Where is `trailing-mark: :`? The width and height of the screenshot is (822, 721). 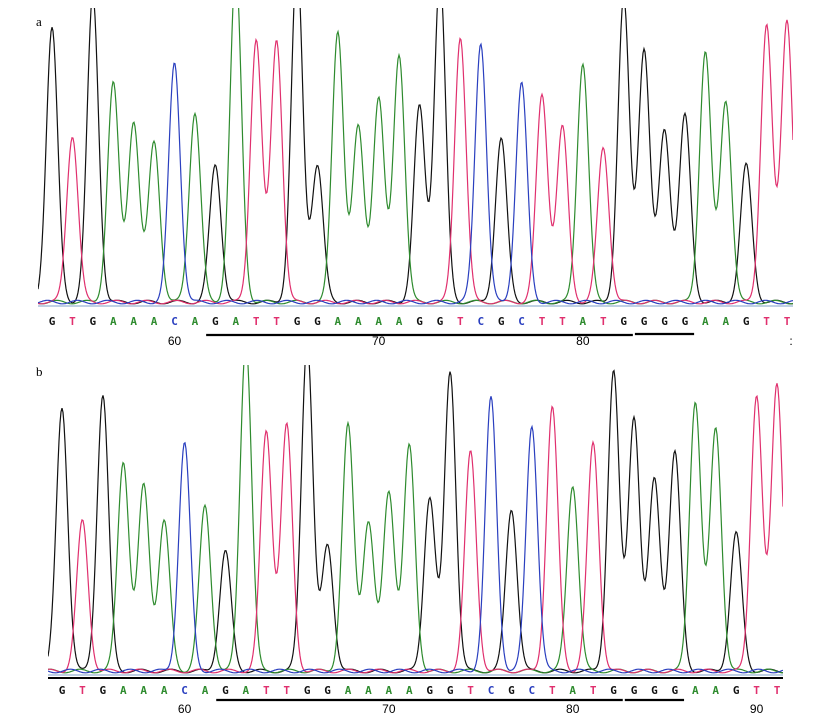
trailing-mark: : is located at coordinates (790, 341).